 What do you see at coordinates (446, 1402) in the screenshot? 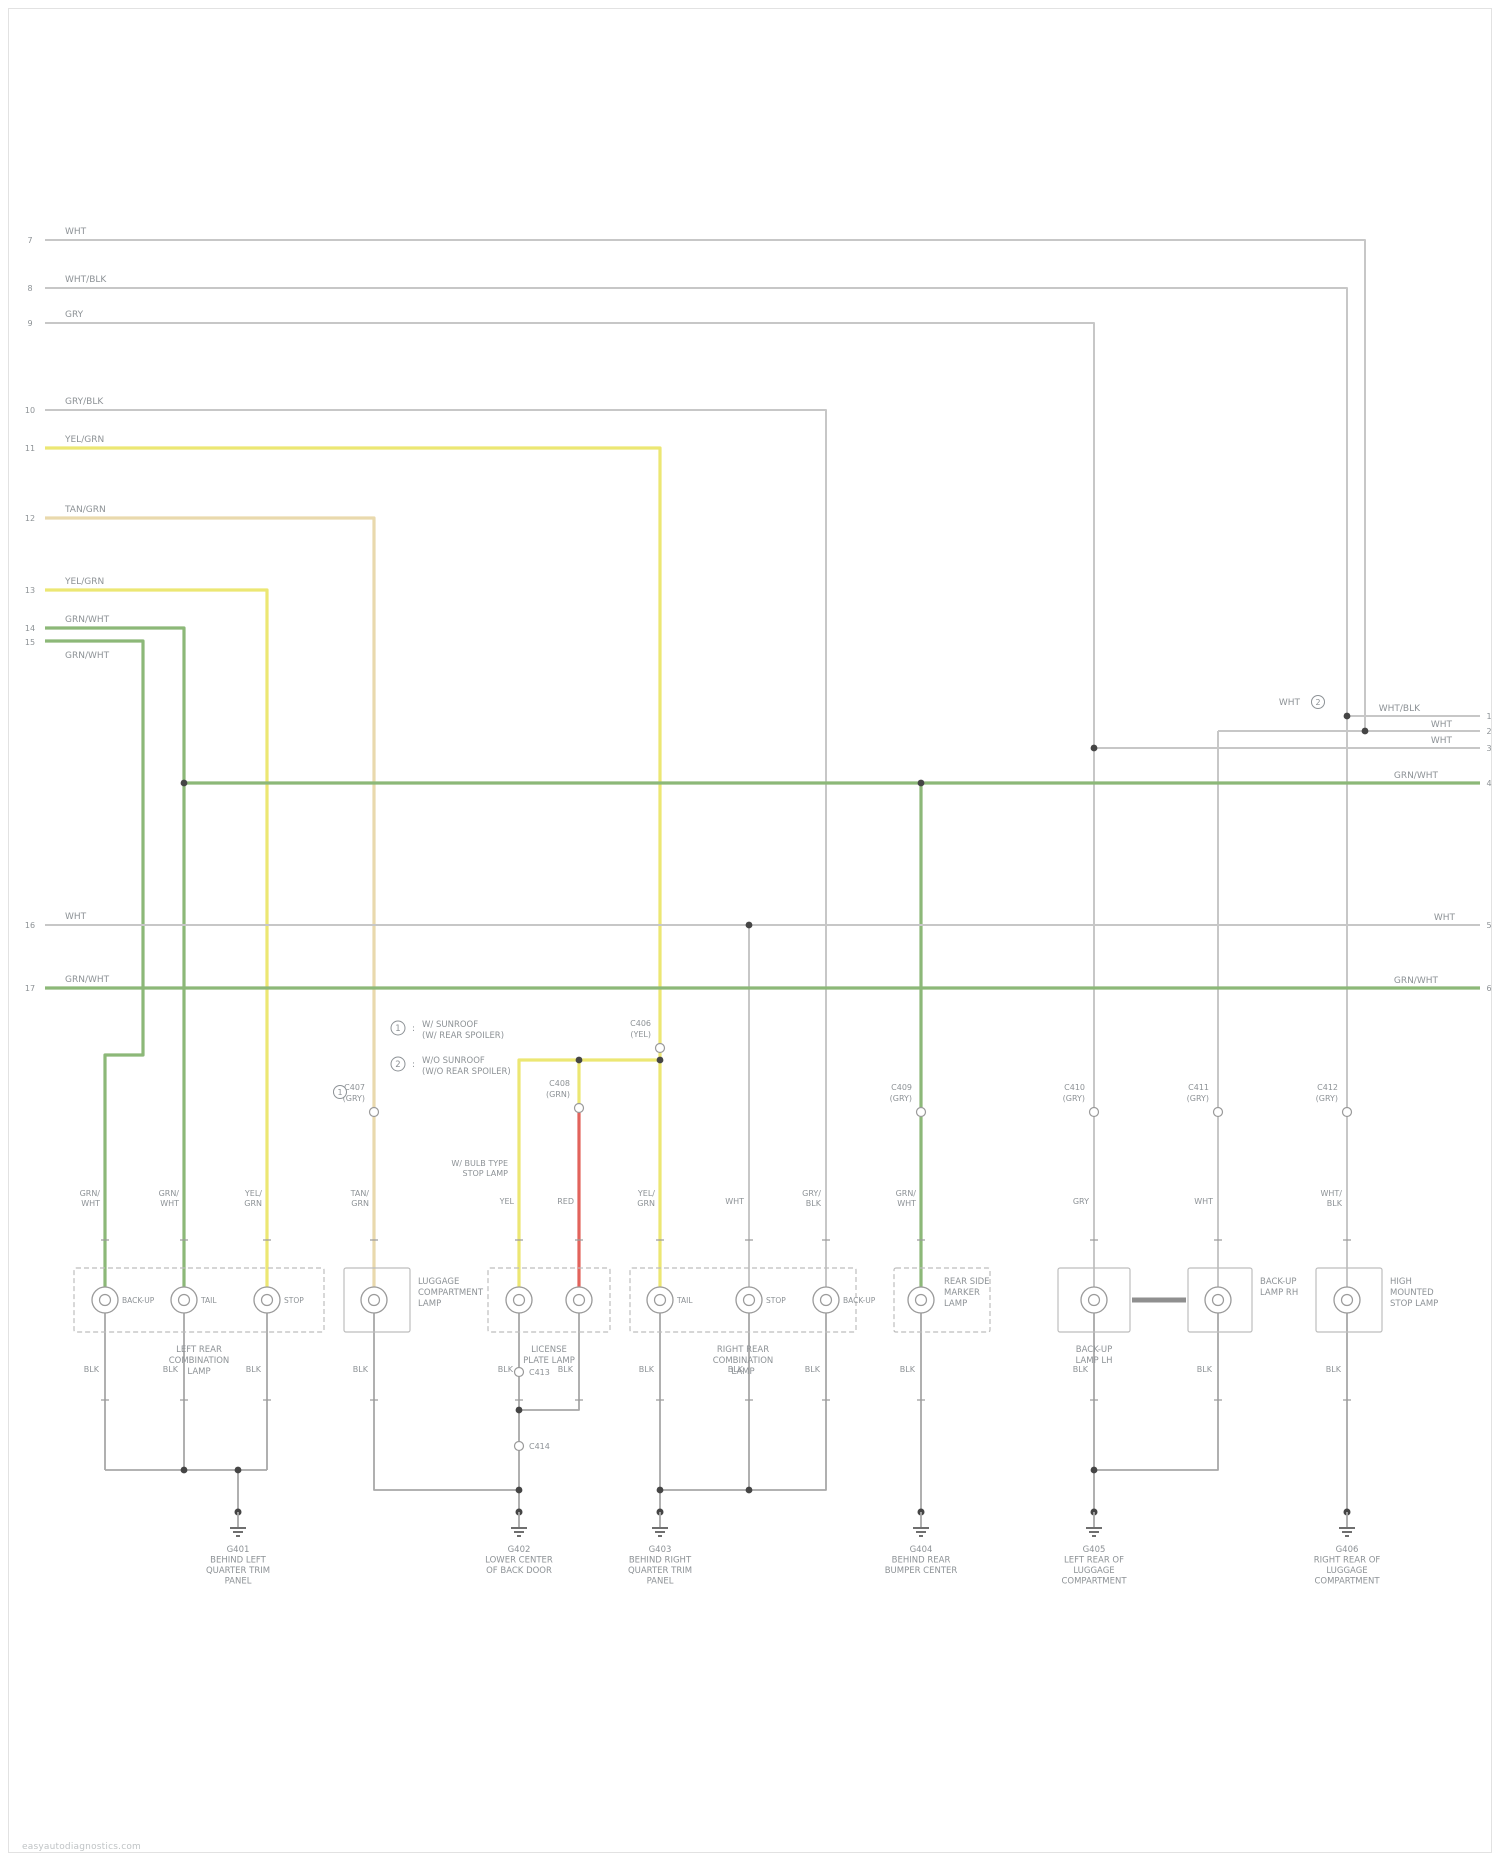
I see `wire-gnd-b1` at bounding box center [446, 1402].